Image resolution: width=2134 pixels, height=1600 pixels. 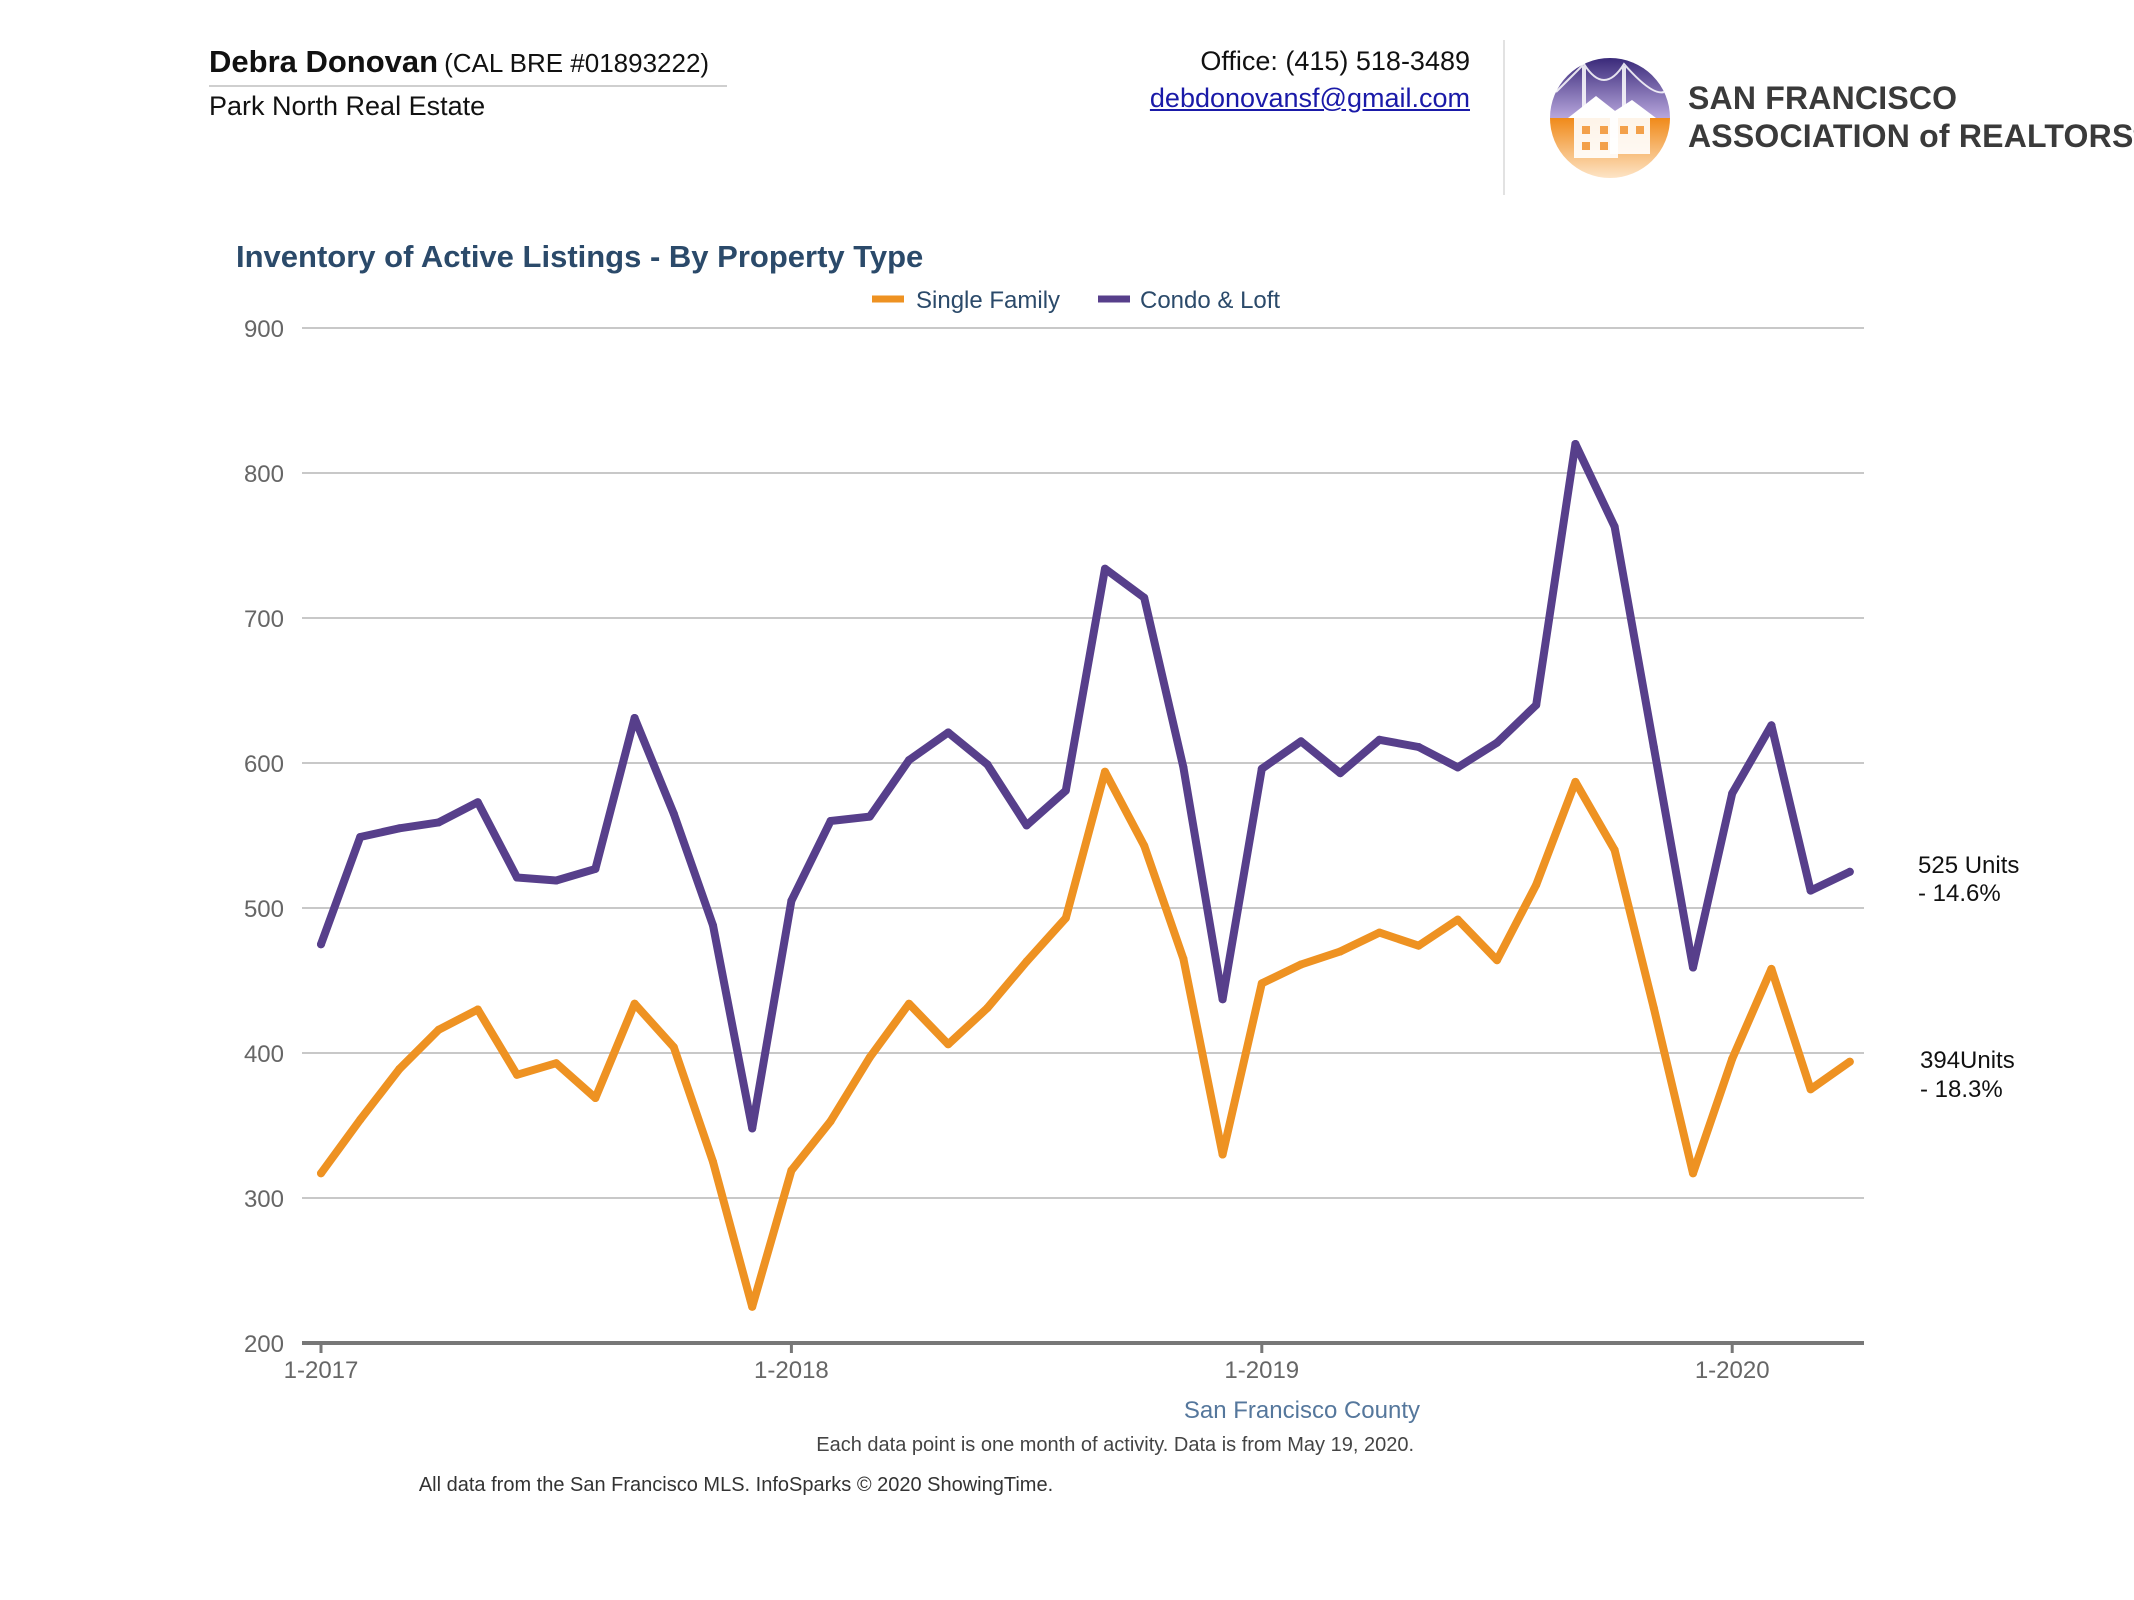 What do you see at coordinates (468, 86) in the screenshot?
I see `header-rule` at bounding box center [468, 86].